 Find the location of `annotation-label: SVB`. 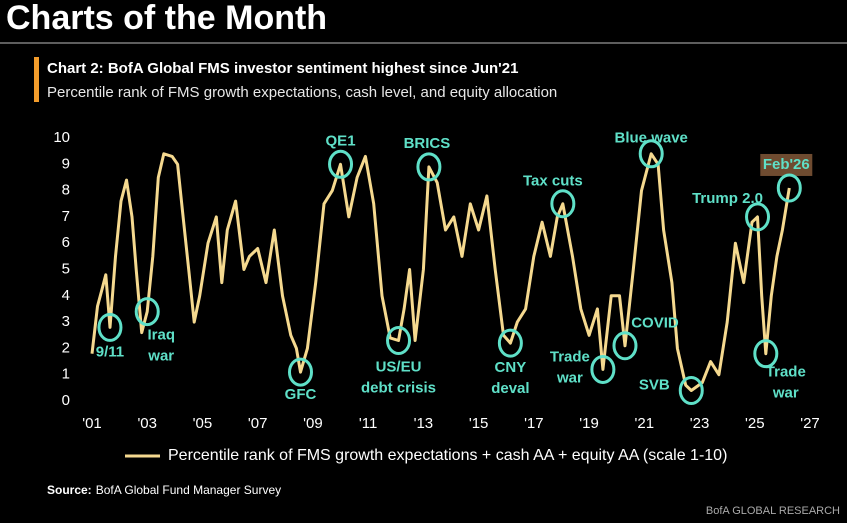

annotation-label: SVB is located at coordinates (654, 384).